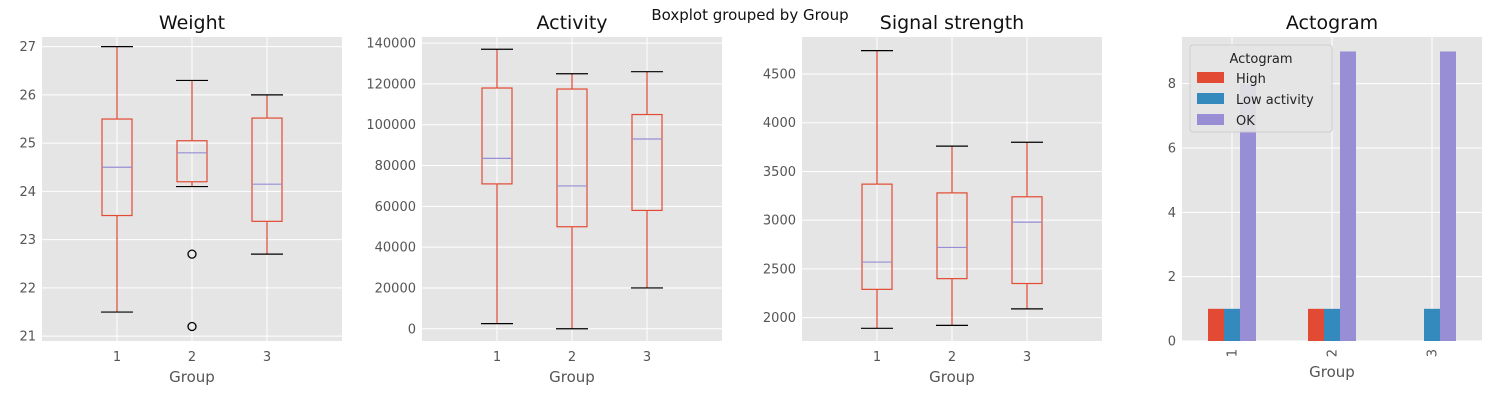 This screenshot has height=400, width=1500. Describe the element at coordinates (395, 166) in the screenshot. I see `y-tick-label: 80000` at that location.